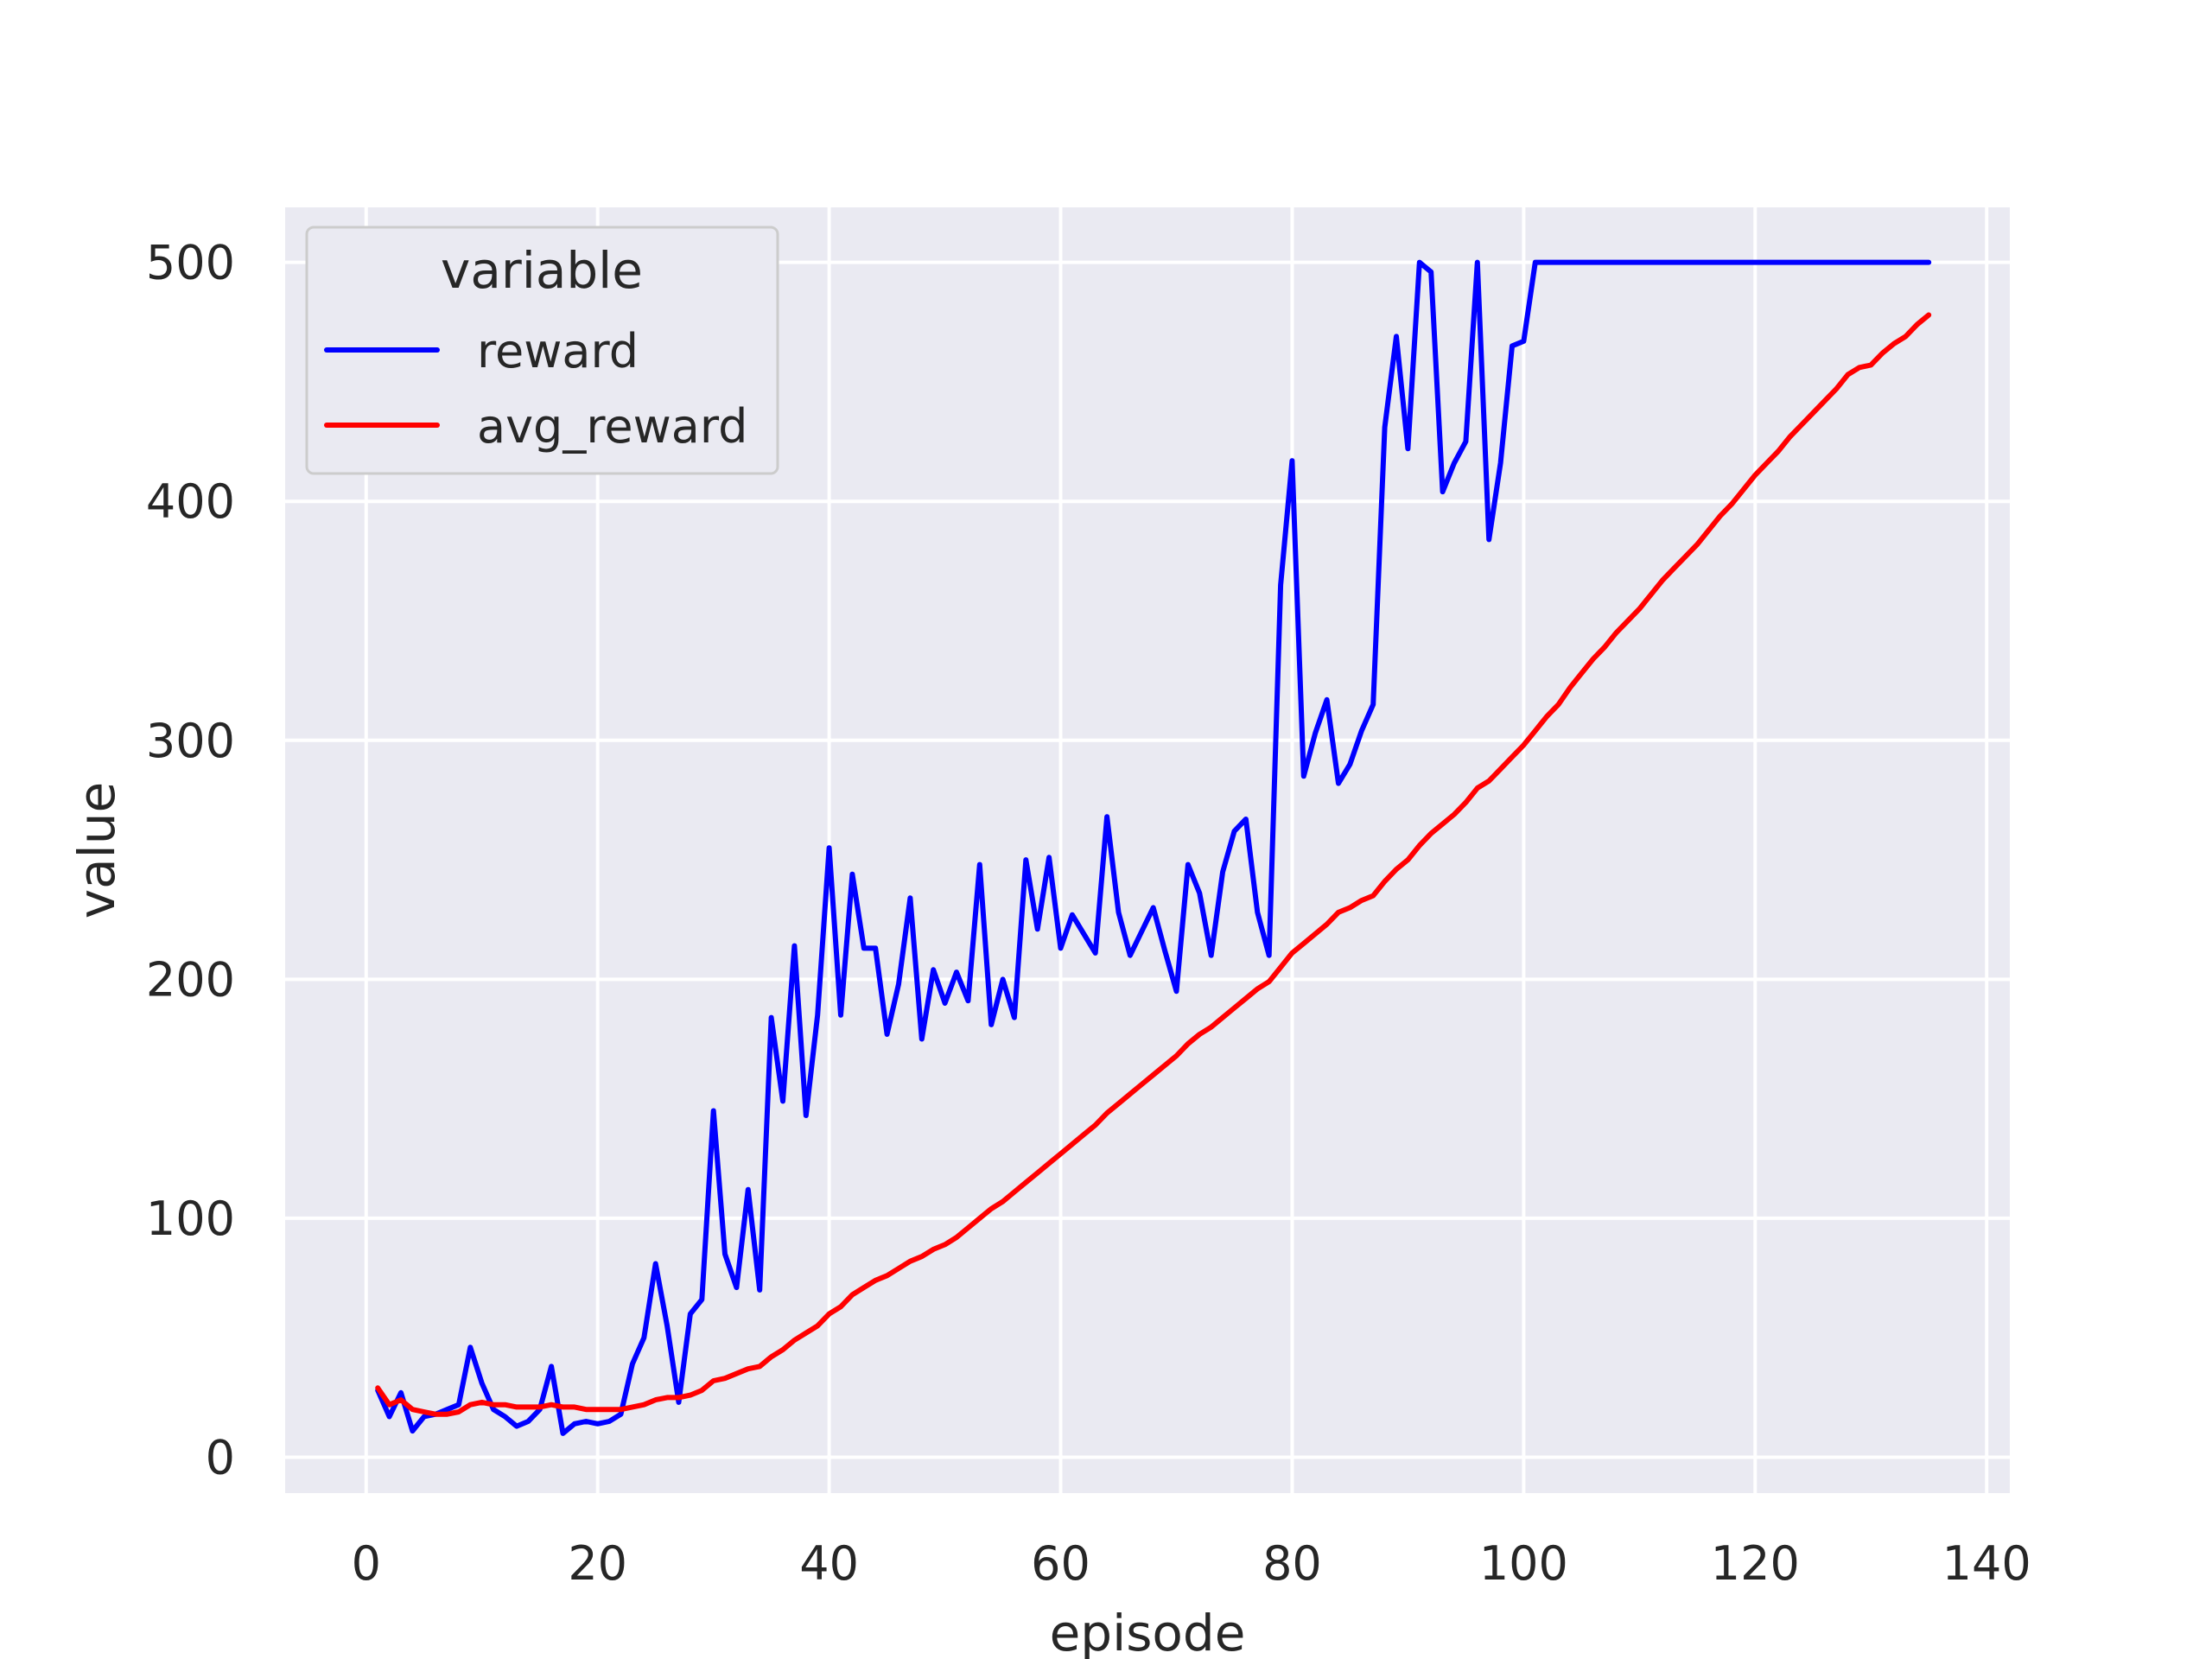  Describe the element at coordinates (366, 1563) in the screenshot. I see `x-tick-label-0: 0` at that location.